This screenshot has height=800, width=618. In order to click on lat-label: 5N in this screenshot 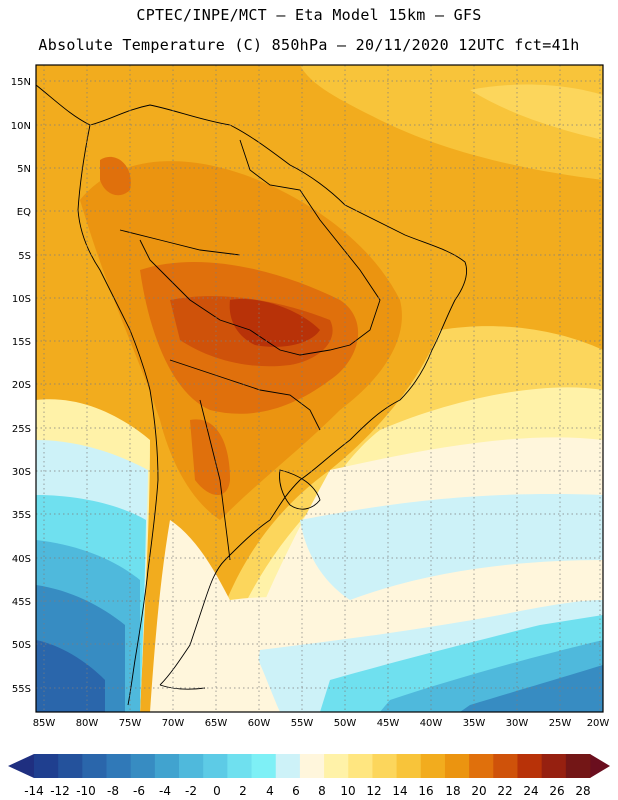, I will do `click(24, 169)`.